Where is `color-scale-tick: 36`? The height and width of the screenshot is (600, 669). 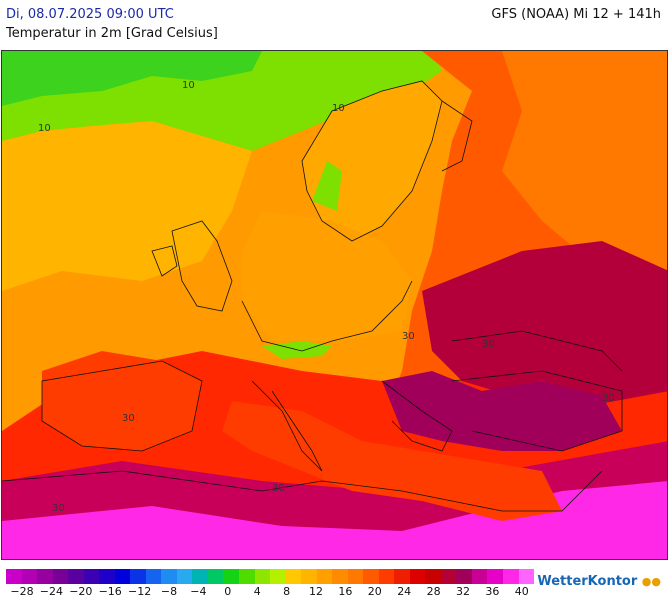 color-scale-tick: 36 is located at coordinates (492, 591).